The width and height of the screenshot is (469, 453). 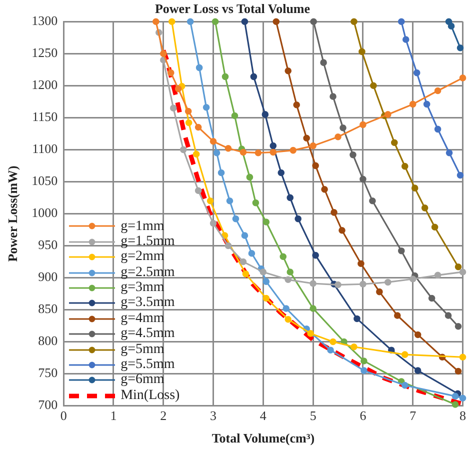 What do you see at coordinates (413, 416) in the screenshot?
I see `x-tick-label: 7` at bounding box center [413, 416].